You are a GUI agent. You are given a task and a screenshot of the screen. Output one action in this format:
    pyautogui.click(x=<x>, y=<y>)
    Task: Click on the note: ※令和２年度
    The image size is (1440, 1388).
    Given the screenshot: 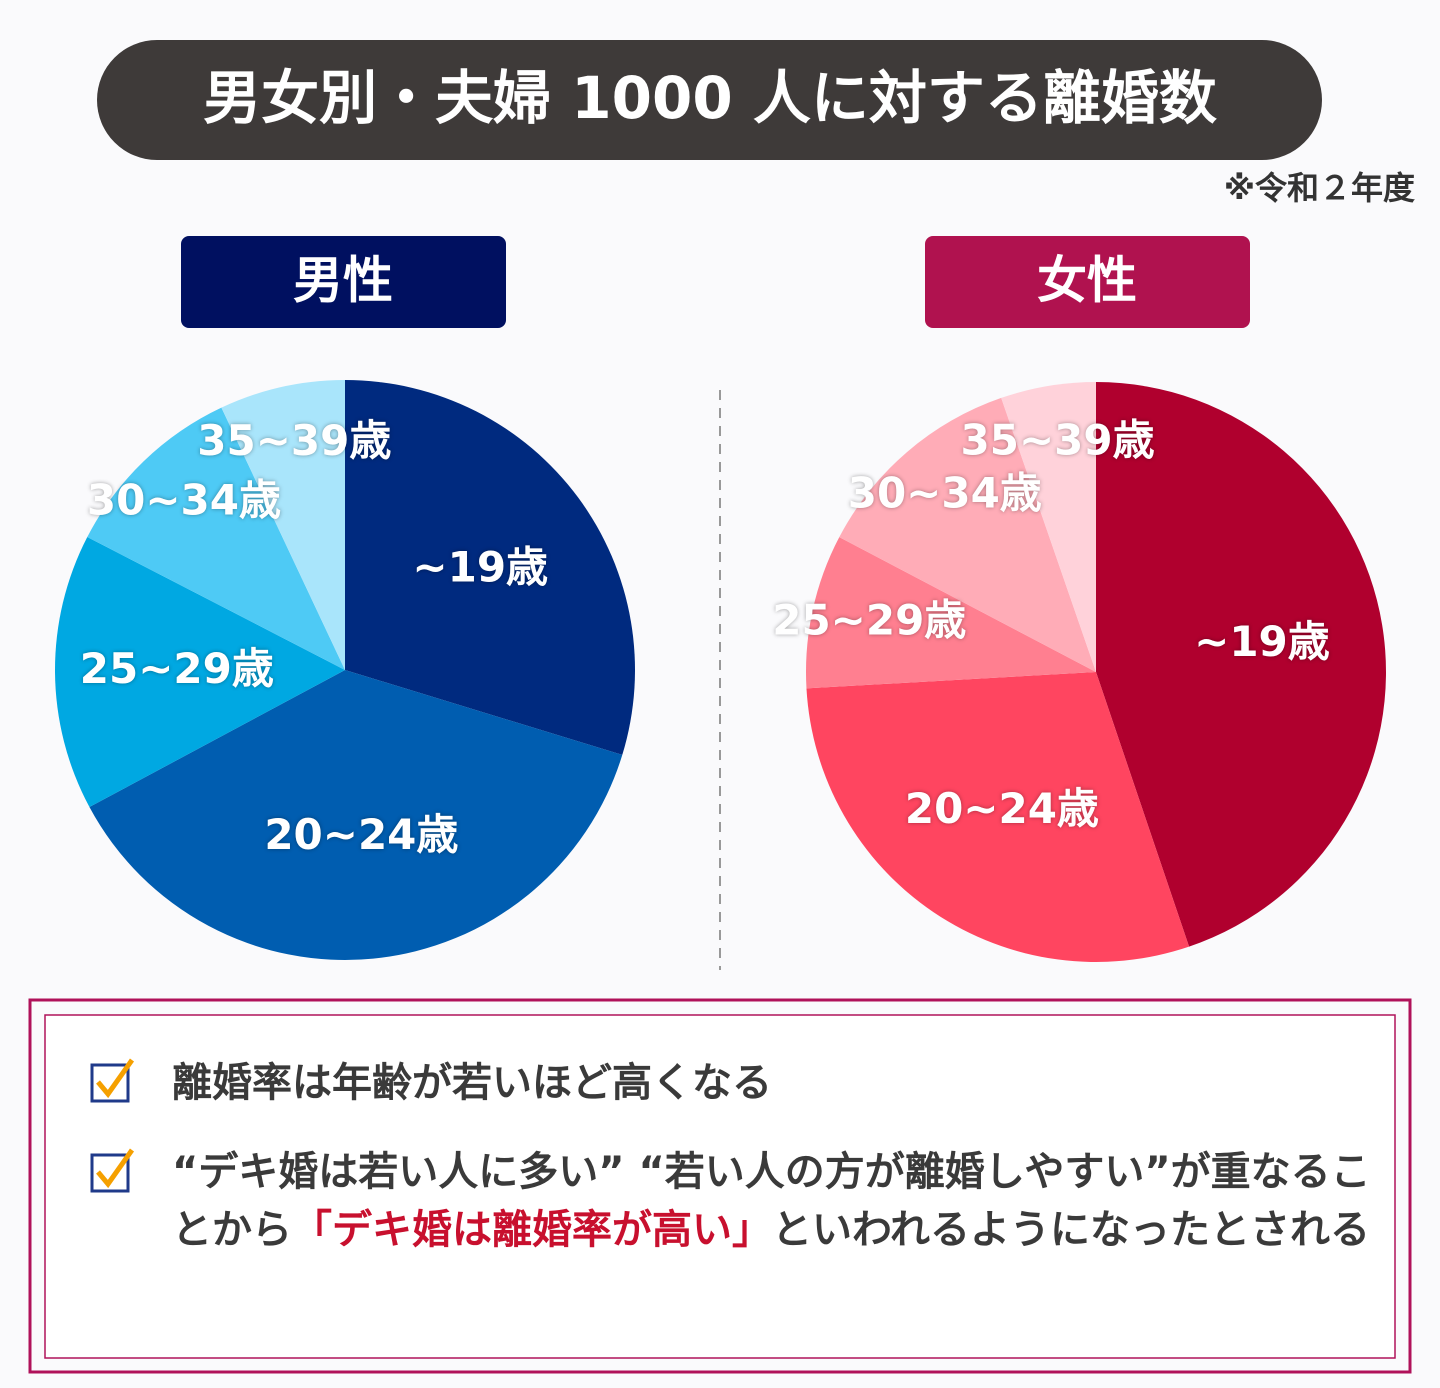 What is the action you would take?
    pyautogui.click(x=1319, y=188)
    